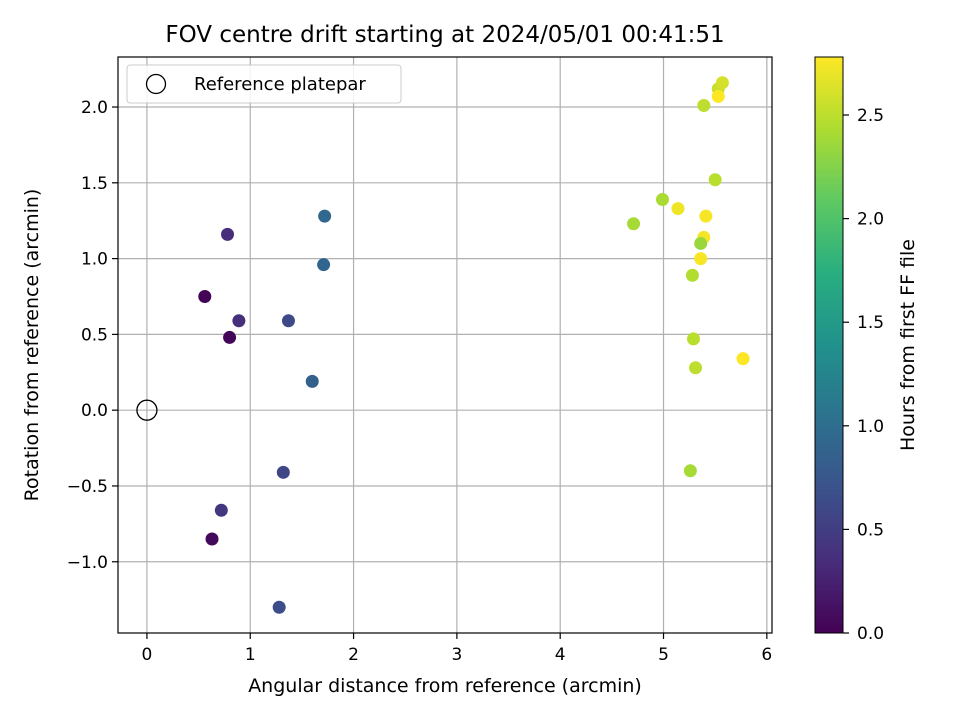 The height and width of the screenshot is (720, 960). What do you see at coordinates (870, 427) in the screenshot?
I see `colorbar-tick-label: 1.0` at bounding box center [870, 427].